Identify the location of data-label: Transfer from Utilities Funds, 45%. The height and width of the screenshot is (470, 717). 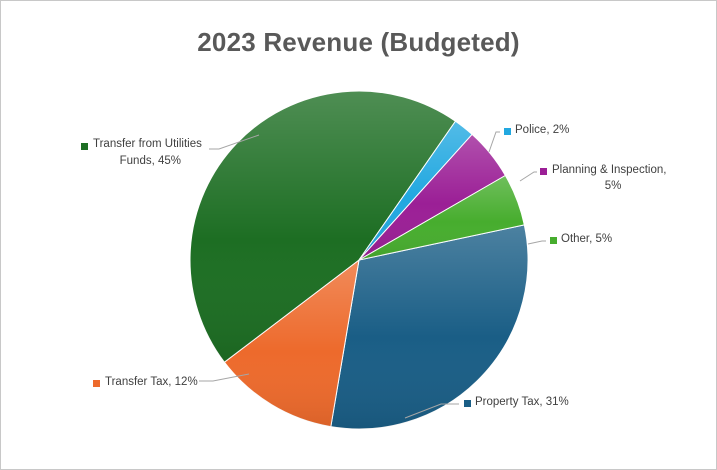
(147, 152).